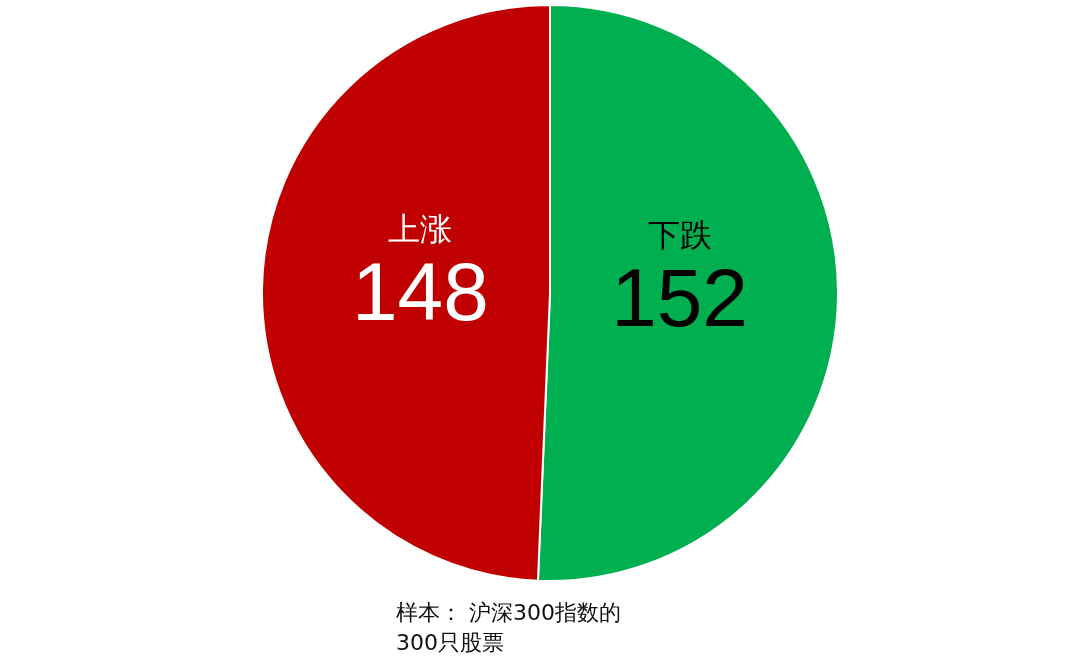  I want to click on text: 样本： 沪深300指数的300只股票, so click(509, 628).